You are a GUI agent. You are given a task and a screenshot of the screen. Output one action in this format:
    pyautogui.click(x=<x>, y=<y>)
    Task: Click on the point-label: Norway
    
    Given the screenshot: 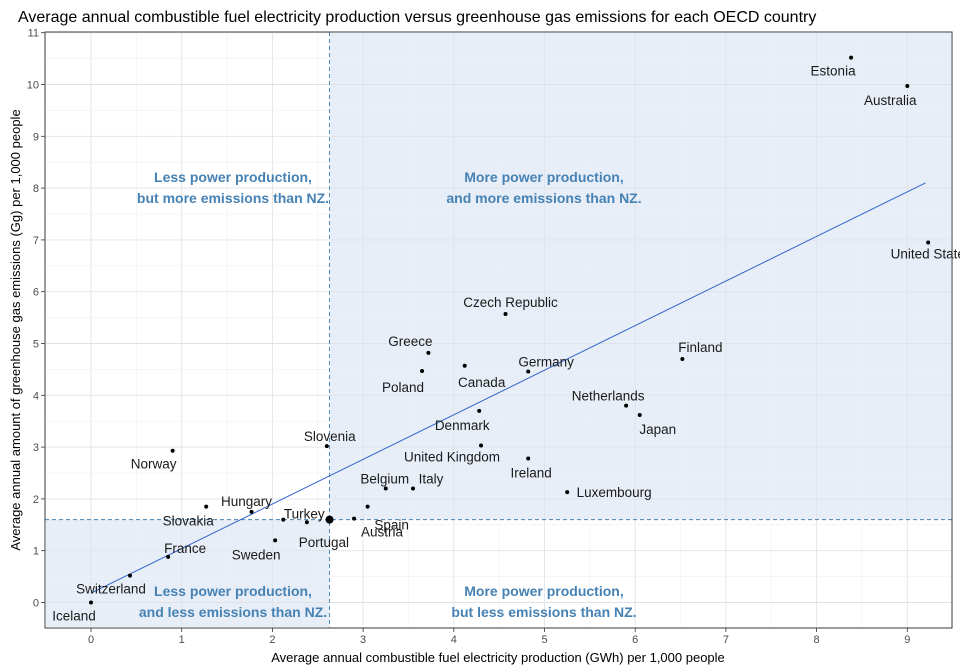 What is the action you would take?
    pyautogui.click(x=154, y=464)
    